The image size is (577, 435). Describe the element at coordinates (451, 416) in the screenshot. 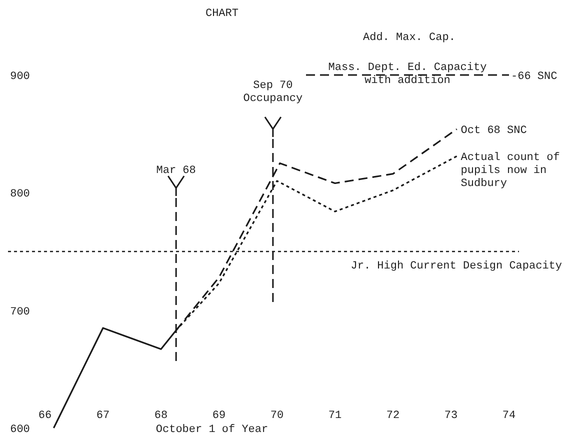

I see `x-tick-label: 73` at that location.